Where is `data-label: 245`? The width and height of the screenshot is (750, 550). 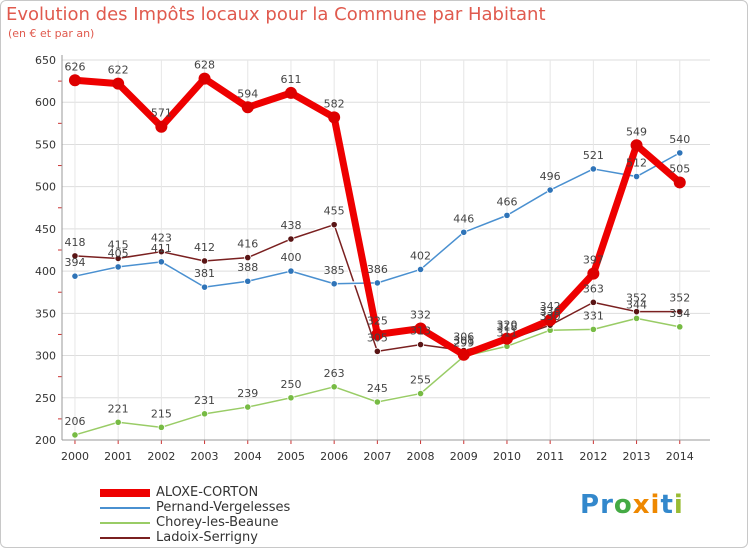 data-label: 245 is located at coordinates (377, 388).